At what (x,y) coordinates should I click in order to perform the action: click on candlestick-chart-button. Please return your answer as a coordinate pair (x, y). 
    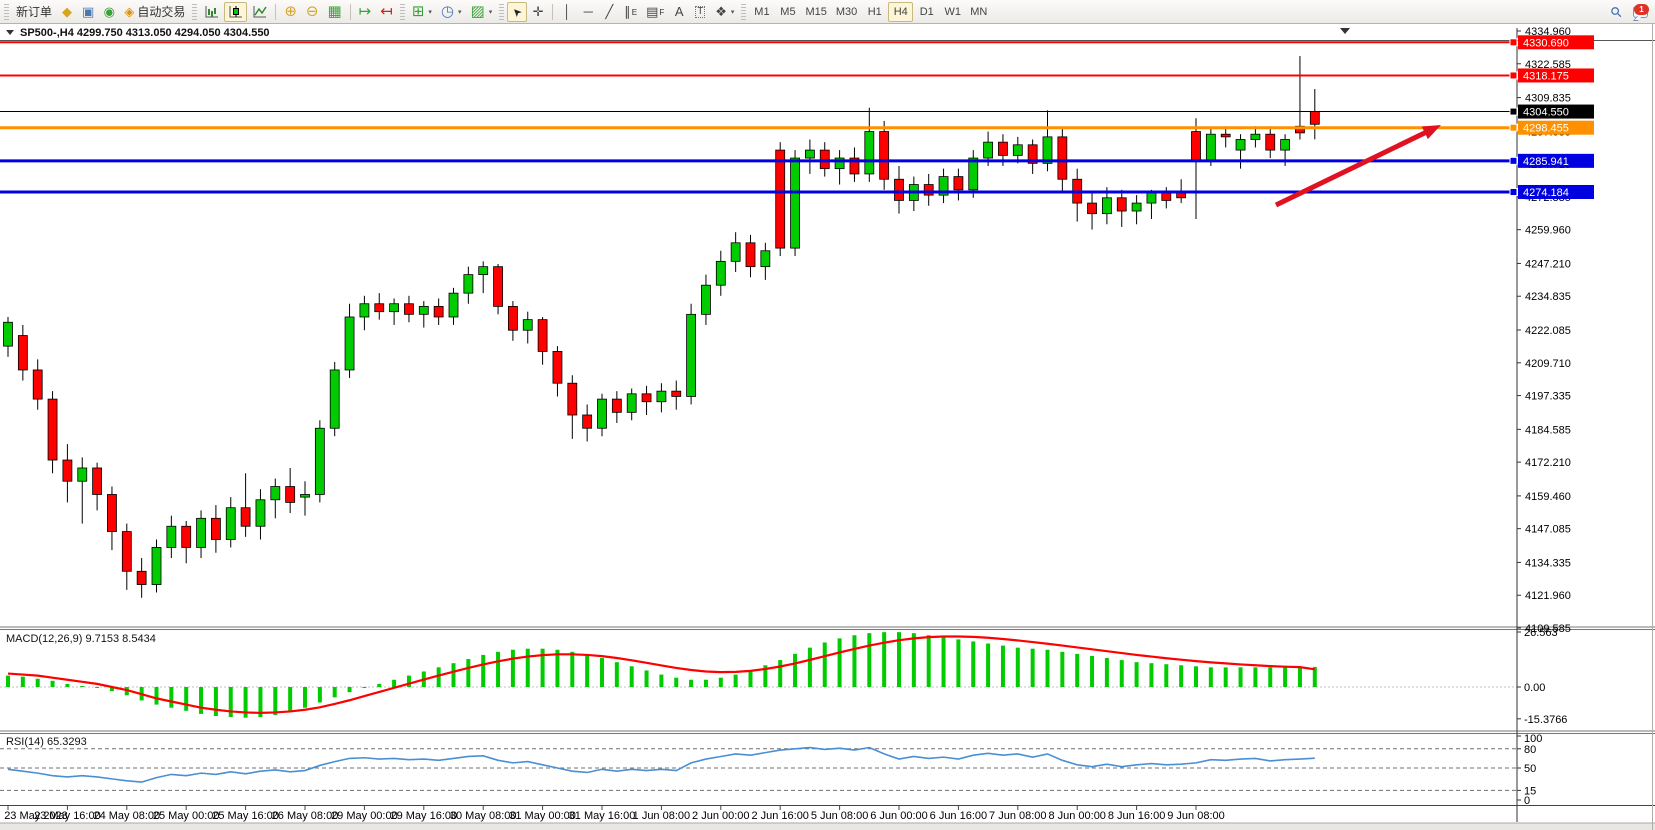
    Looking at the image, I should click on (236, 11).